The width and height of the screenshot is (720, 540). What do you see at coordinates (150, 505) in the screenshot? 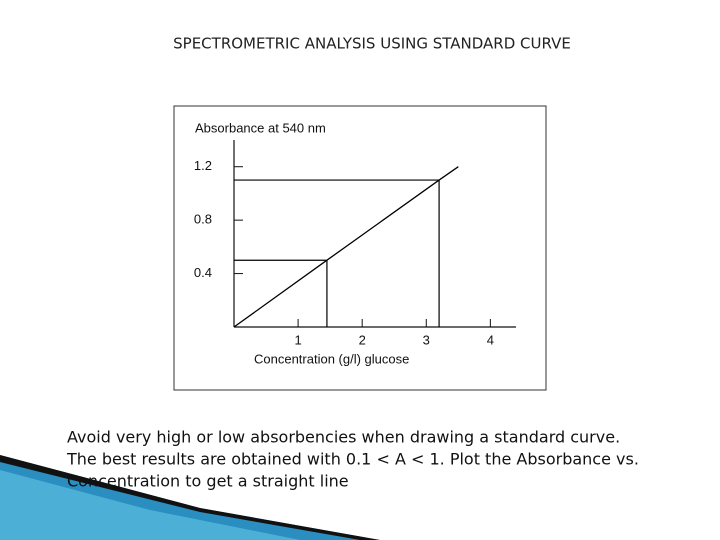
I see `decoration` at bounding box center [150, 505].